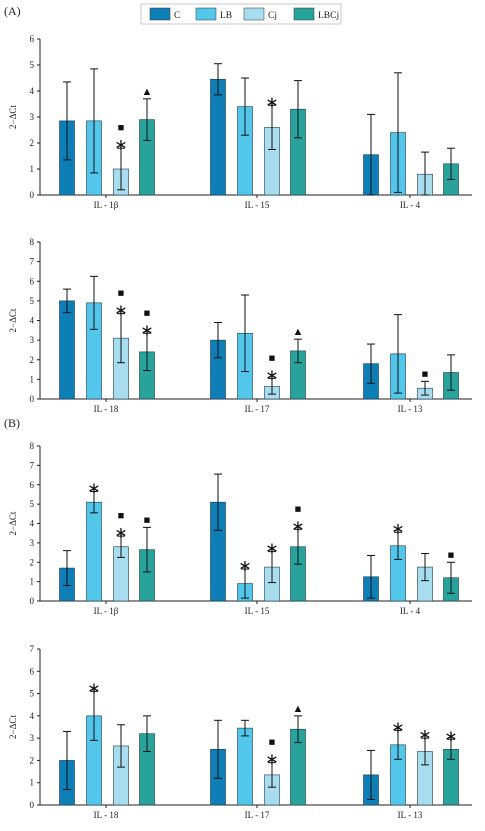 This screenshot has height=831, width=485. Describe the element at coordinates (272, 16) in the screenshot. I see `legend-label-cj: Cj` at that location.